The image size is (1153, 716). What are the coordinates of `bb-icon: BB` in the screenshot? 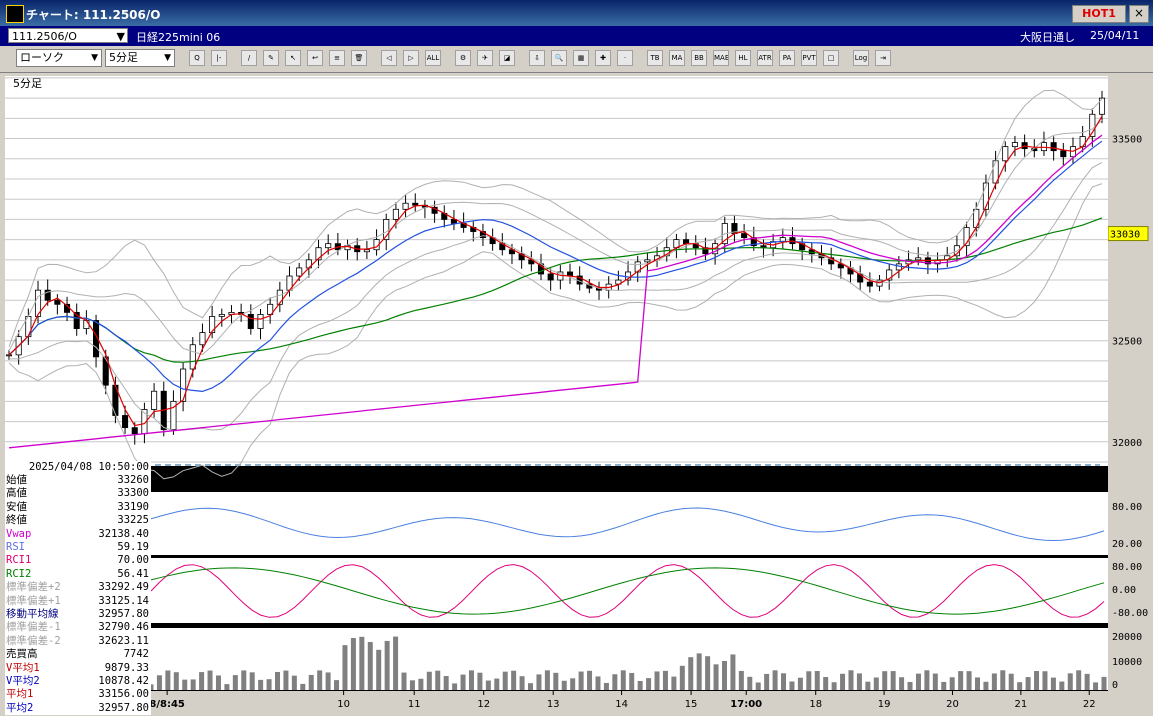 It's located at (699, 58).